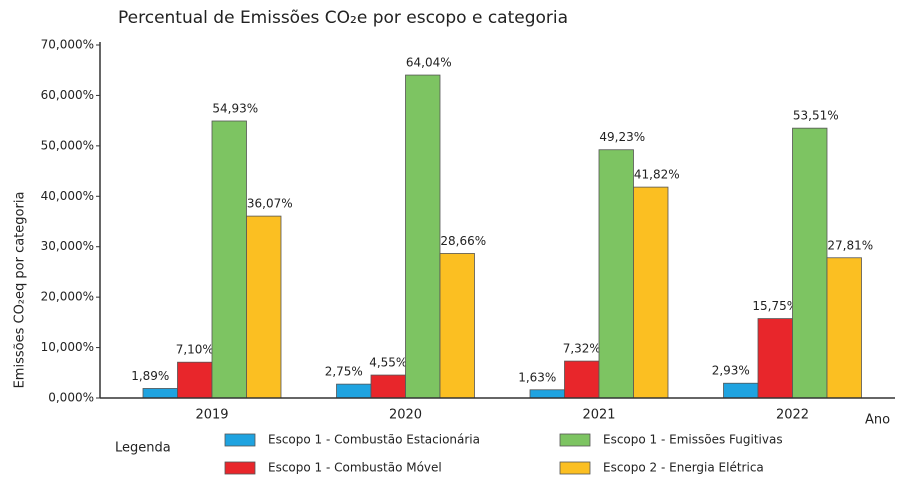  Describe the element at coordinates (67, 45) in the screenshot. I see `y-tick-label: 70,000%` at that location.